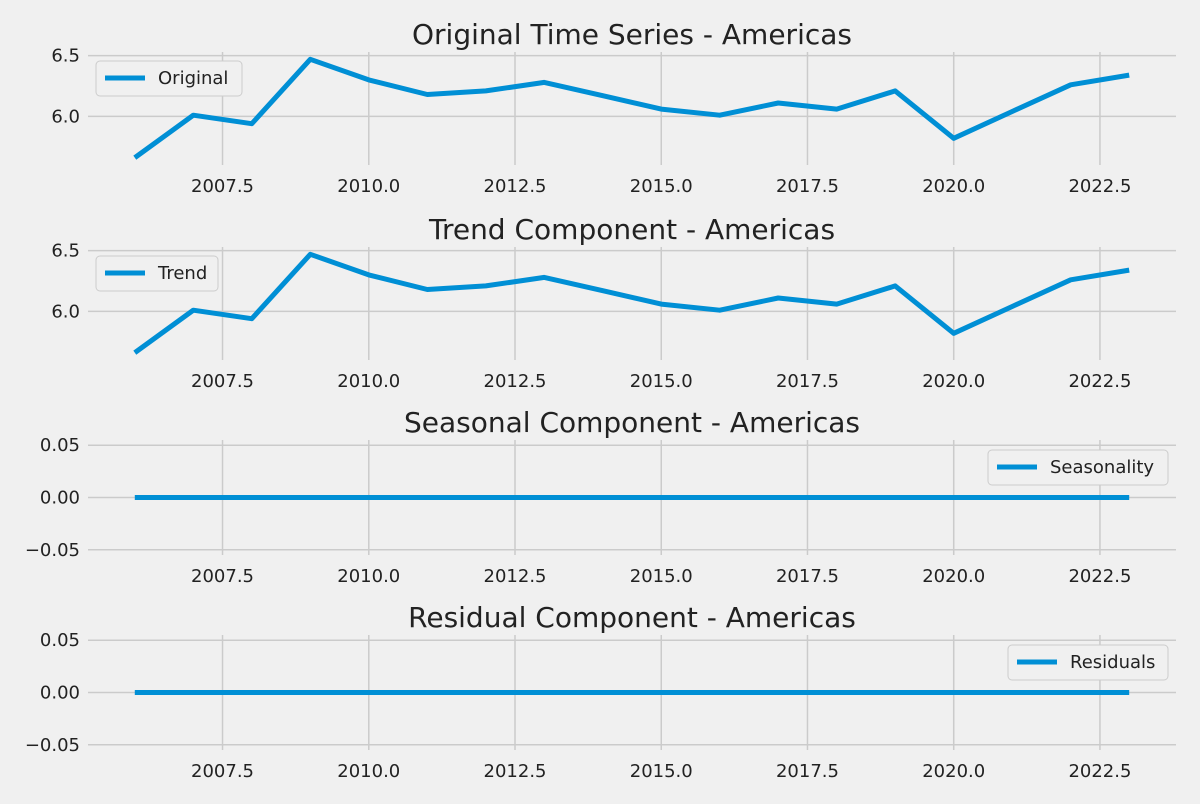 The width and height of the screenshot is (1200, 804). I want to click on legend: Trend, so click(157, 273).